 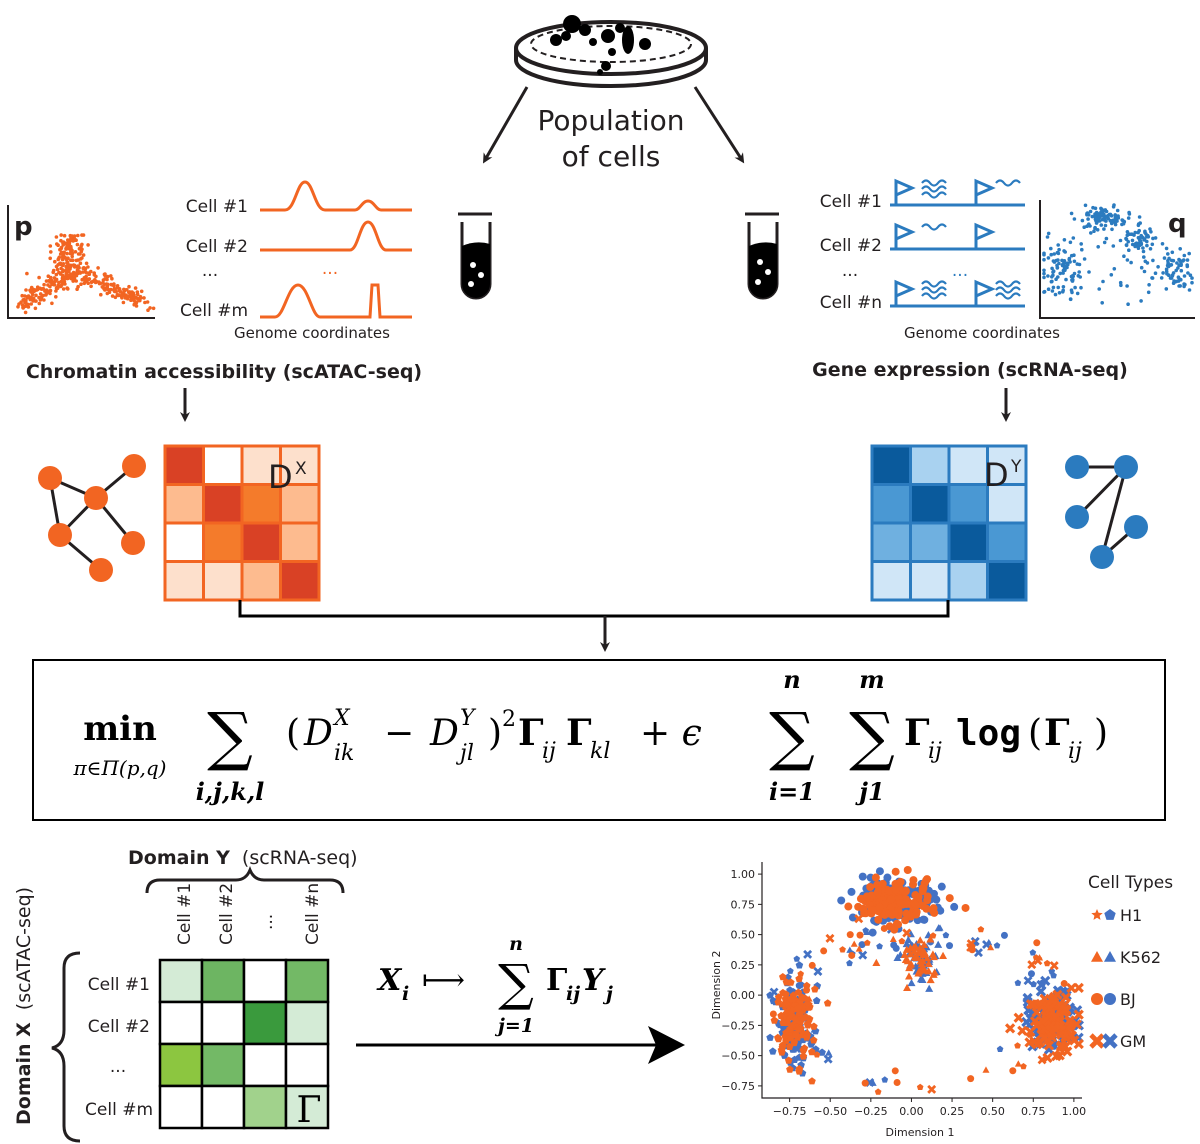 I want to click on domain-x-label: Domain X, so click(x=24, y=1073).